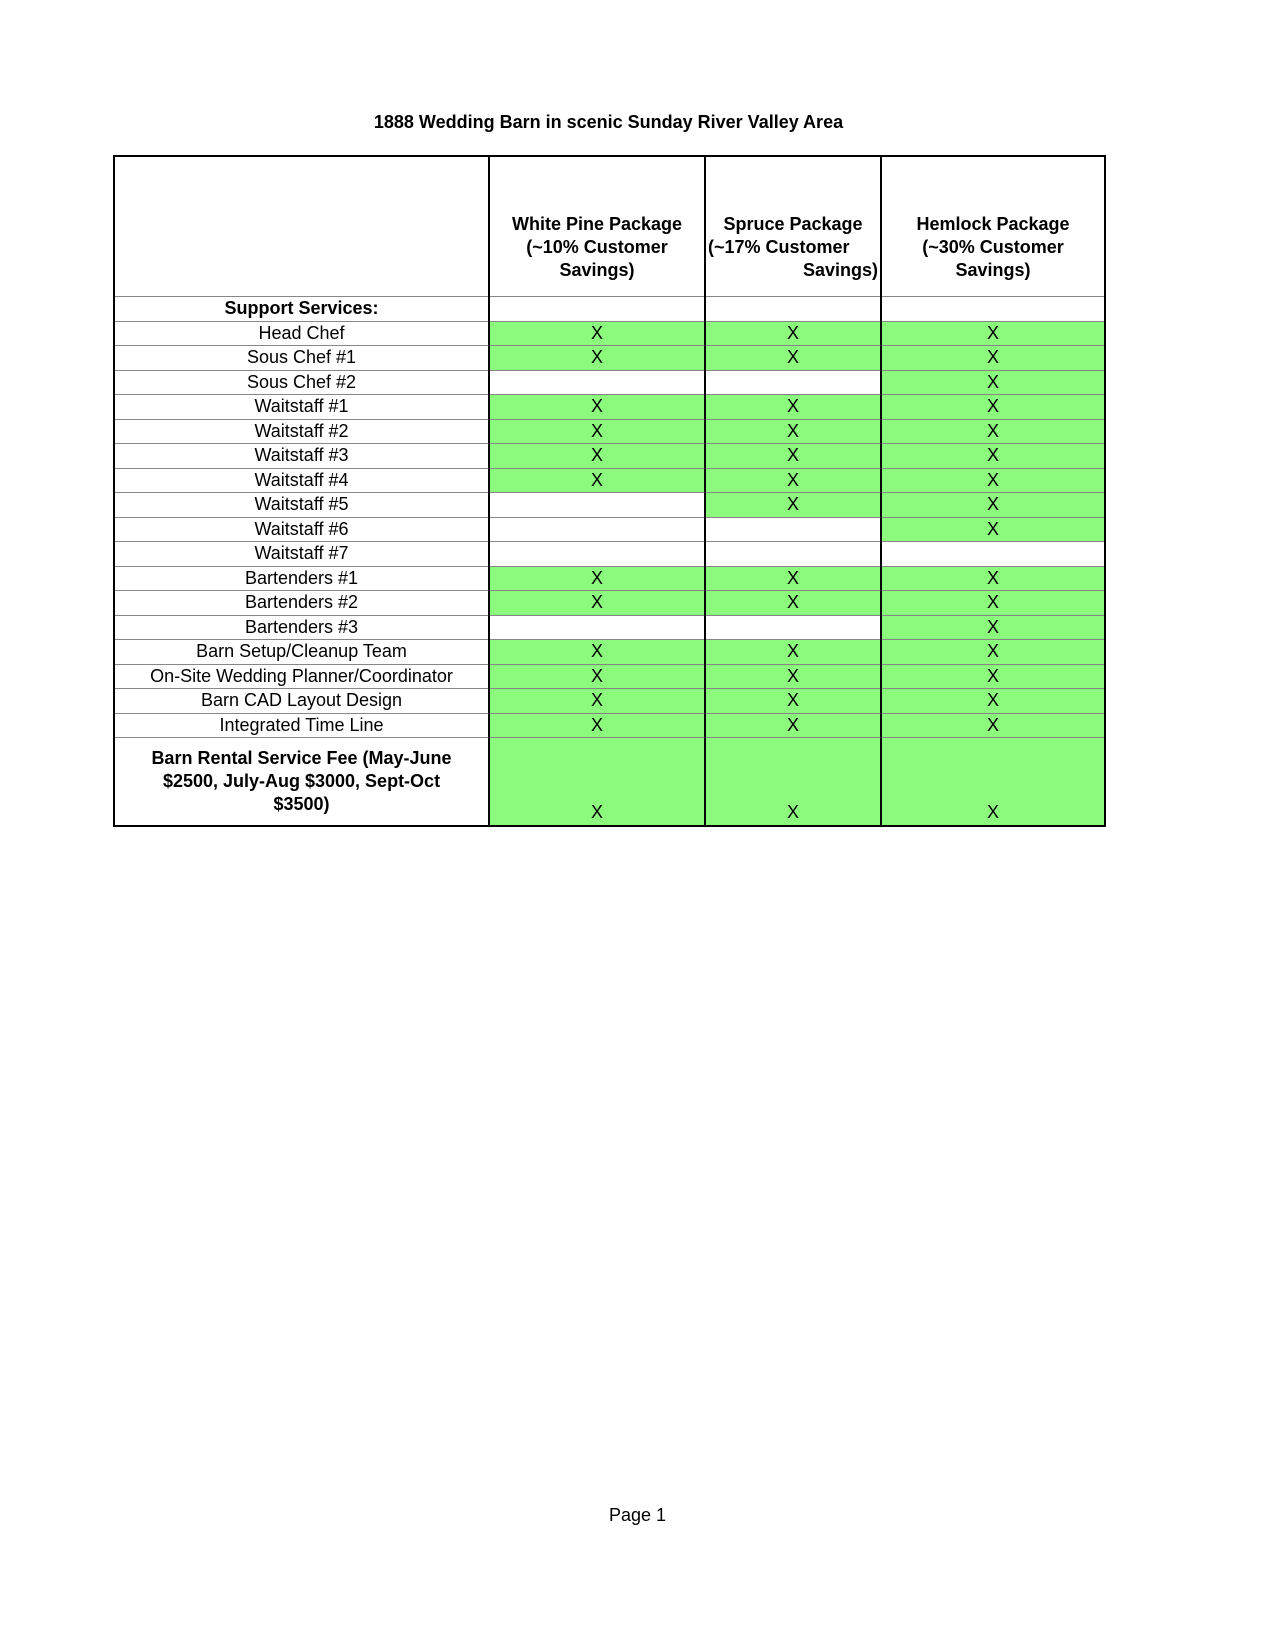  Describe the element at coordinates (301, 529) in the screenshot. I see `row-label: Waitstaff #6` at that location.